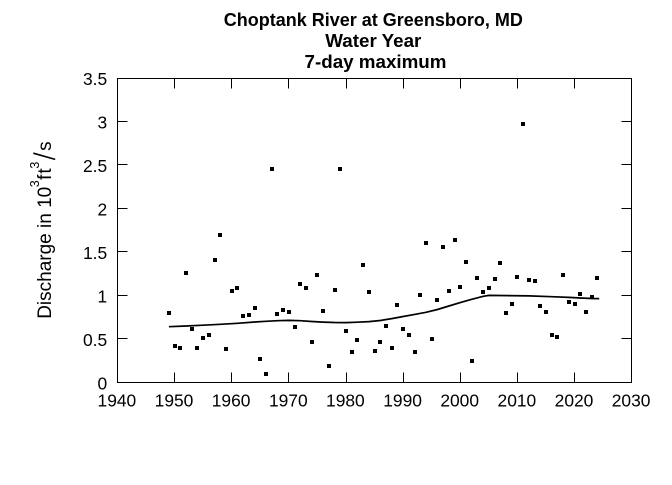  What do you see at coordinates (631, 401) in the screenshot?
I see `svg-text: 2030` at bounding box center [631, 401].